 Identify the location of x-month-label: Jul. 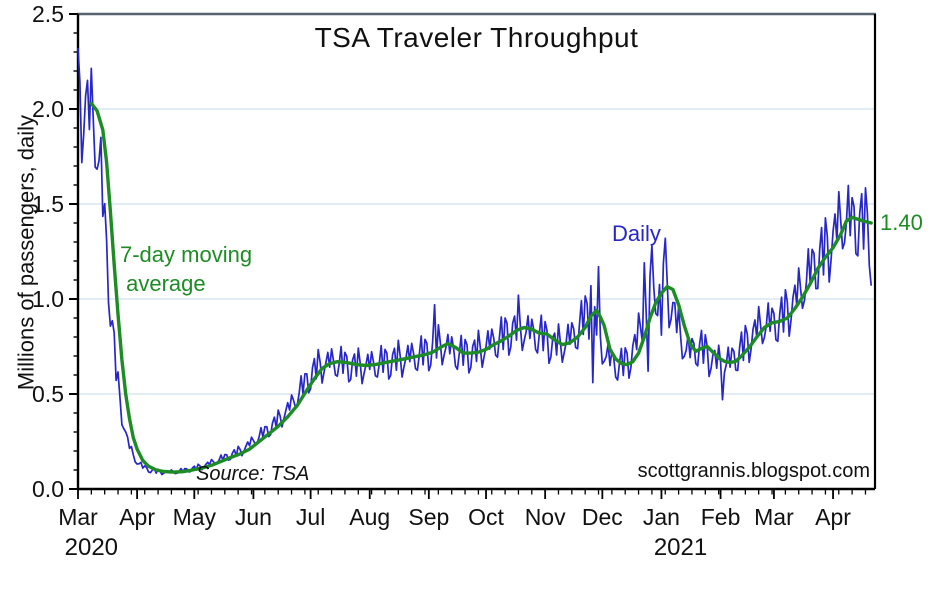
(310, 517).